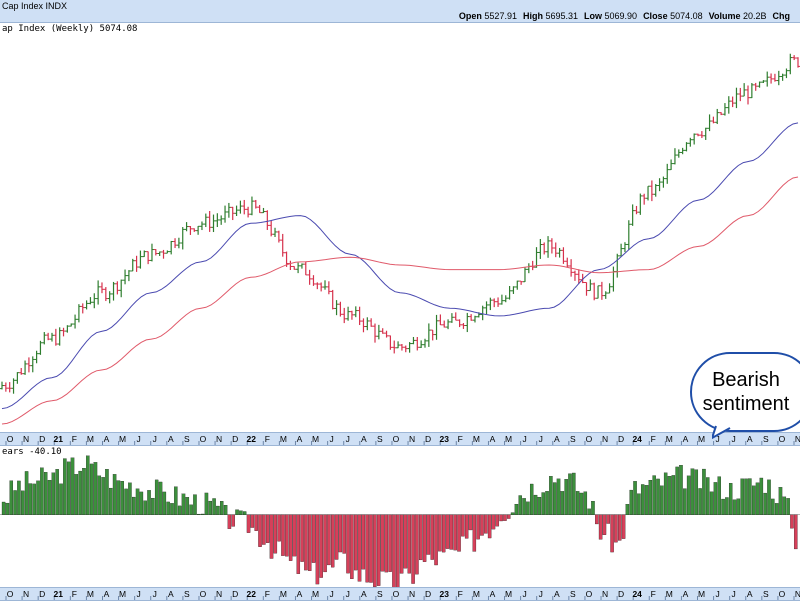  I want to click on ohlc-value: 5074.08, so click(686, 16).